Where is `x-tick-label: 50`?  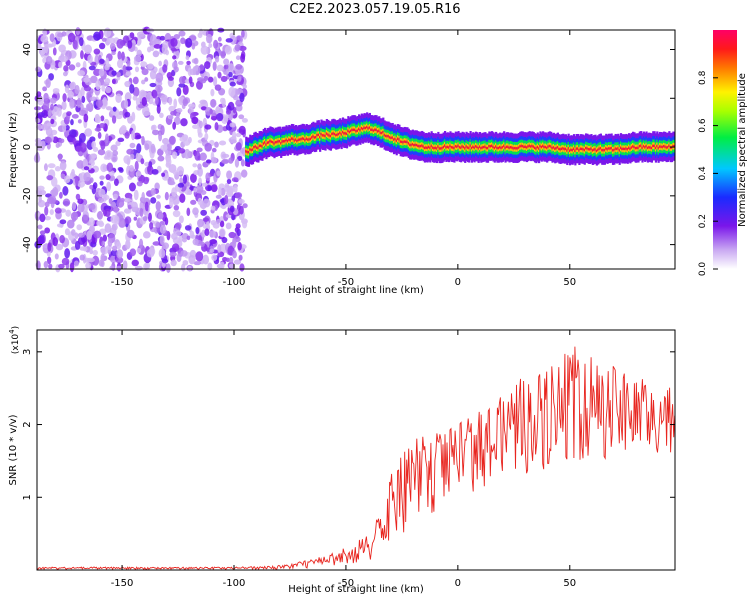 x-tick-label: 50 is located at coordinates (569, 583).